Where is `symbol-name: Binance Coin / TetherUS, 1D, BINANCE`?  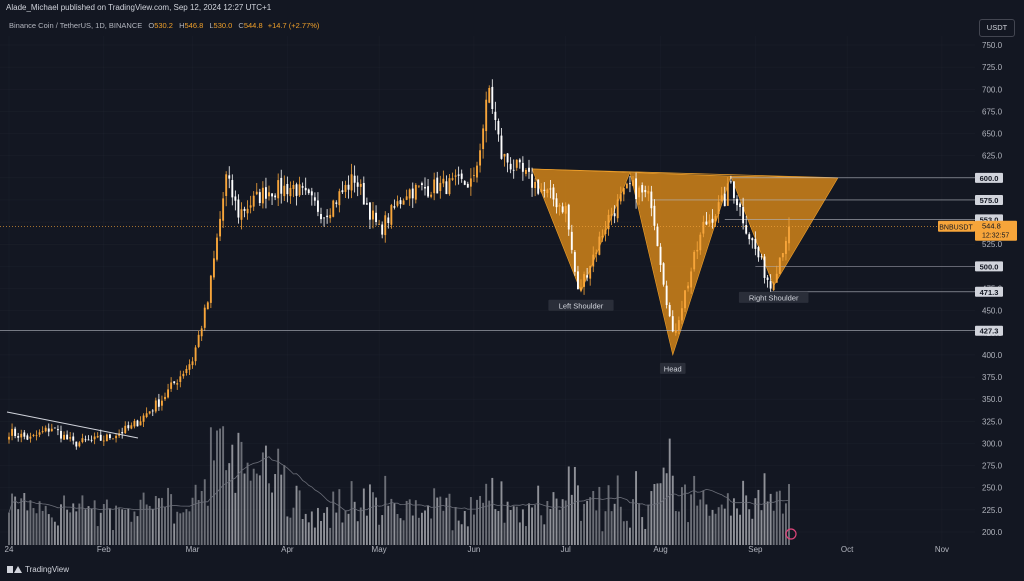
symbol-name: Binance Coin / TetherUS, 1D, BINANCE is located at coordinates (76, 25).